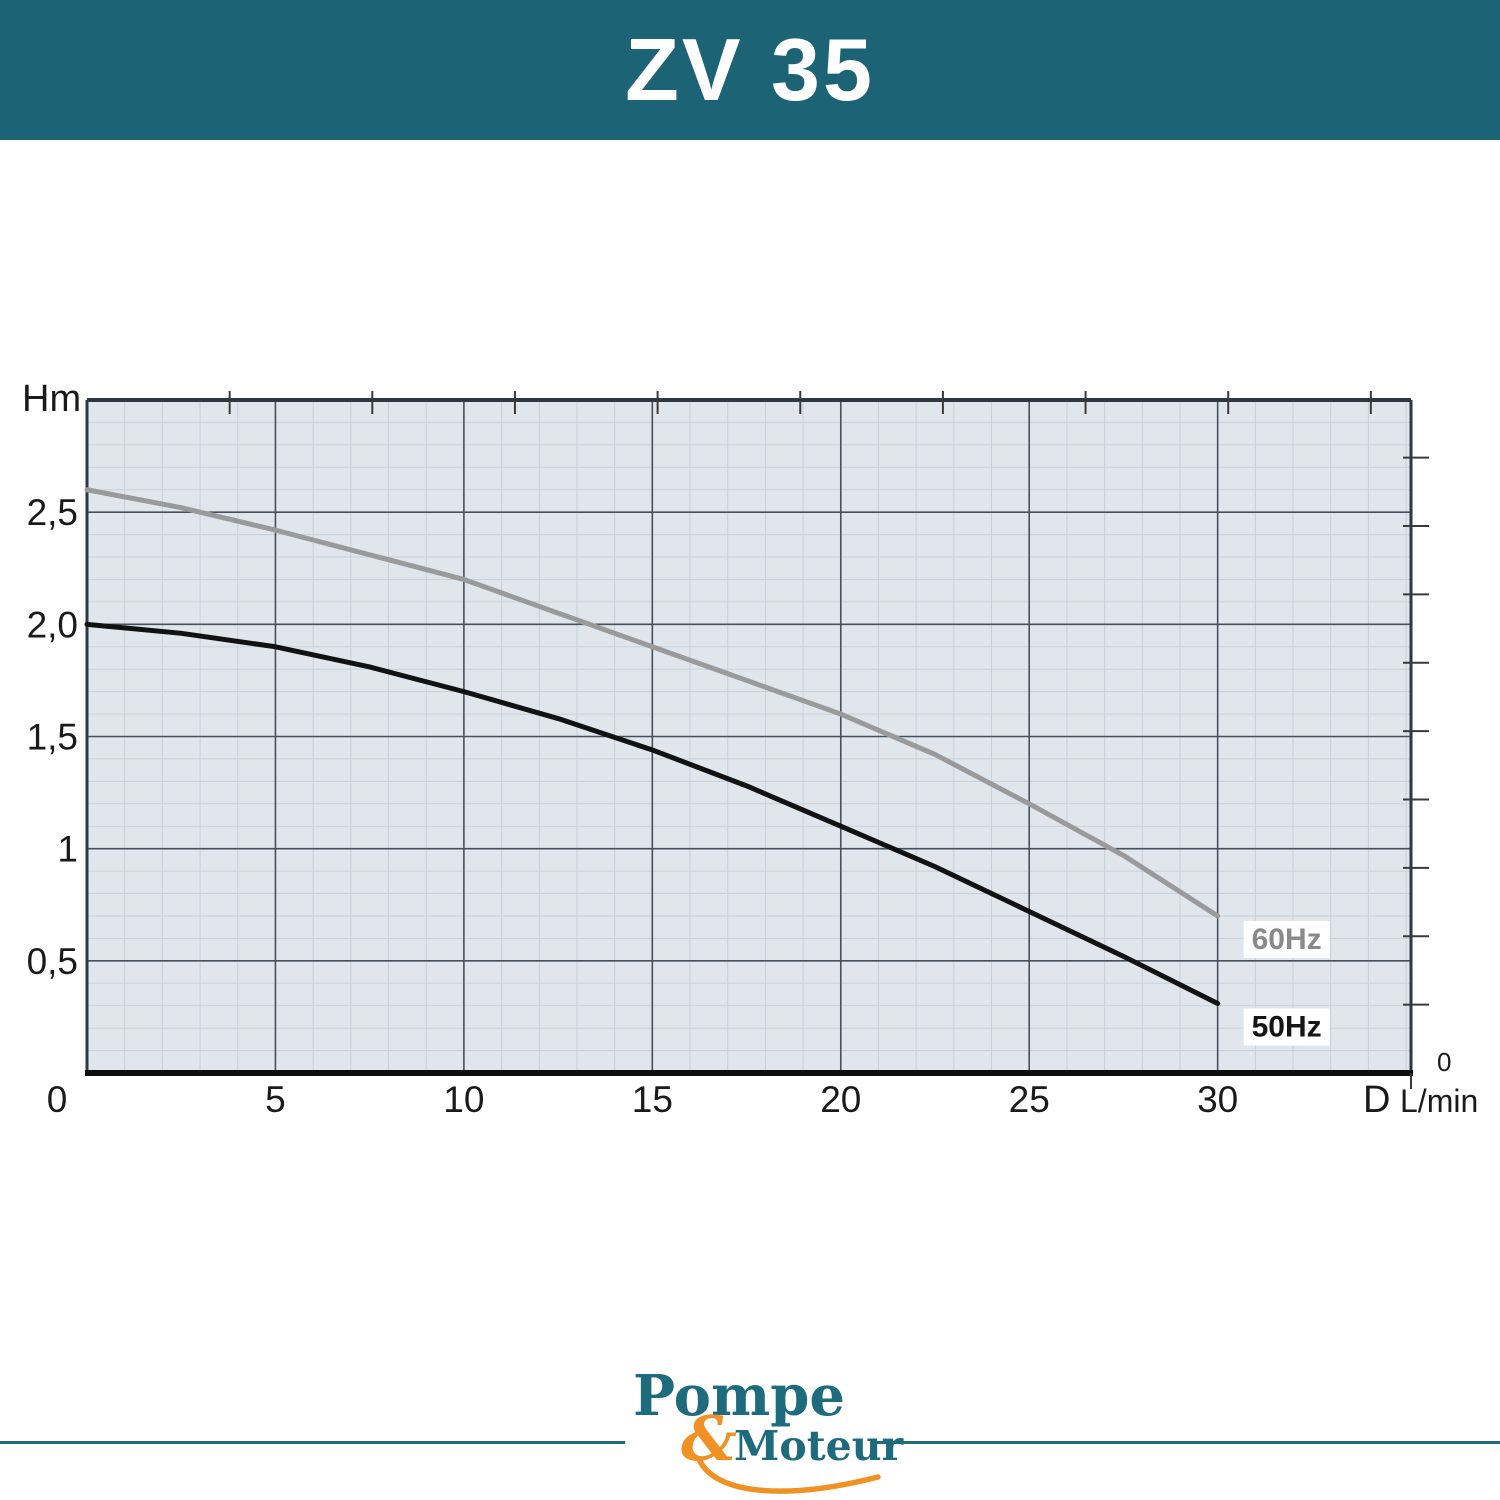 This screenshot has width=1500, height=1500. I want to click on logo-divider-right, so click(1187, 1442).